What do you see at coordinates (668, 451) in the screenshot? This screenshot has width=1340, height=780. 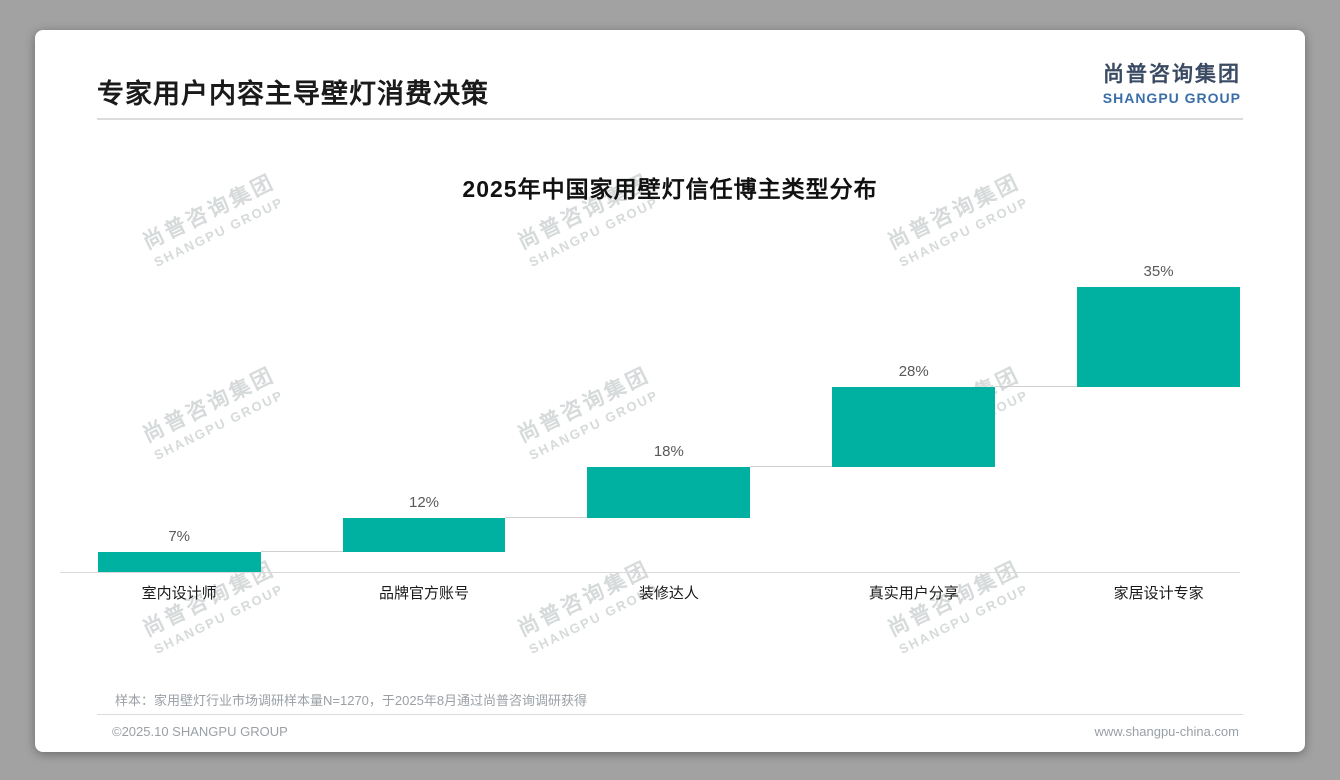 I see `bar-value-label: 18%` at bounding box center [668, 451].